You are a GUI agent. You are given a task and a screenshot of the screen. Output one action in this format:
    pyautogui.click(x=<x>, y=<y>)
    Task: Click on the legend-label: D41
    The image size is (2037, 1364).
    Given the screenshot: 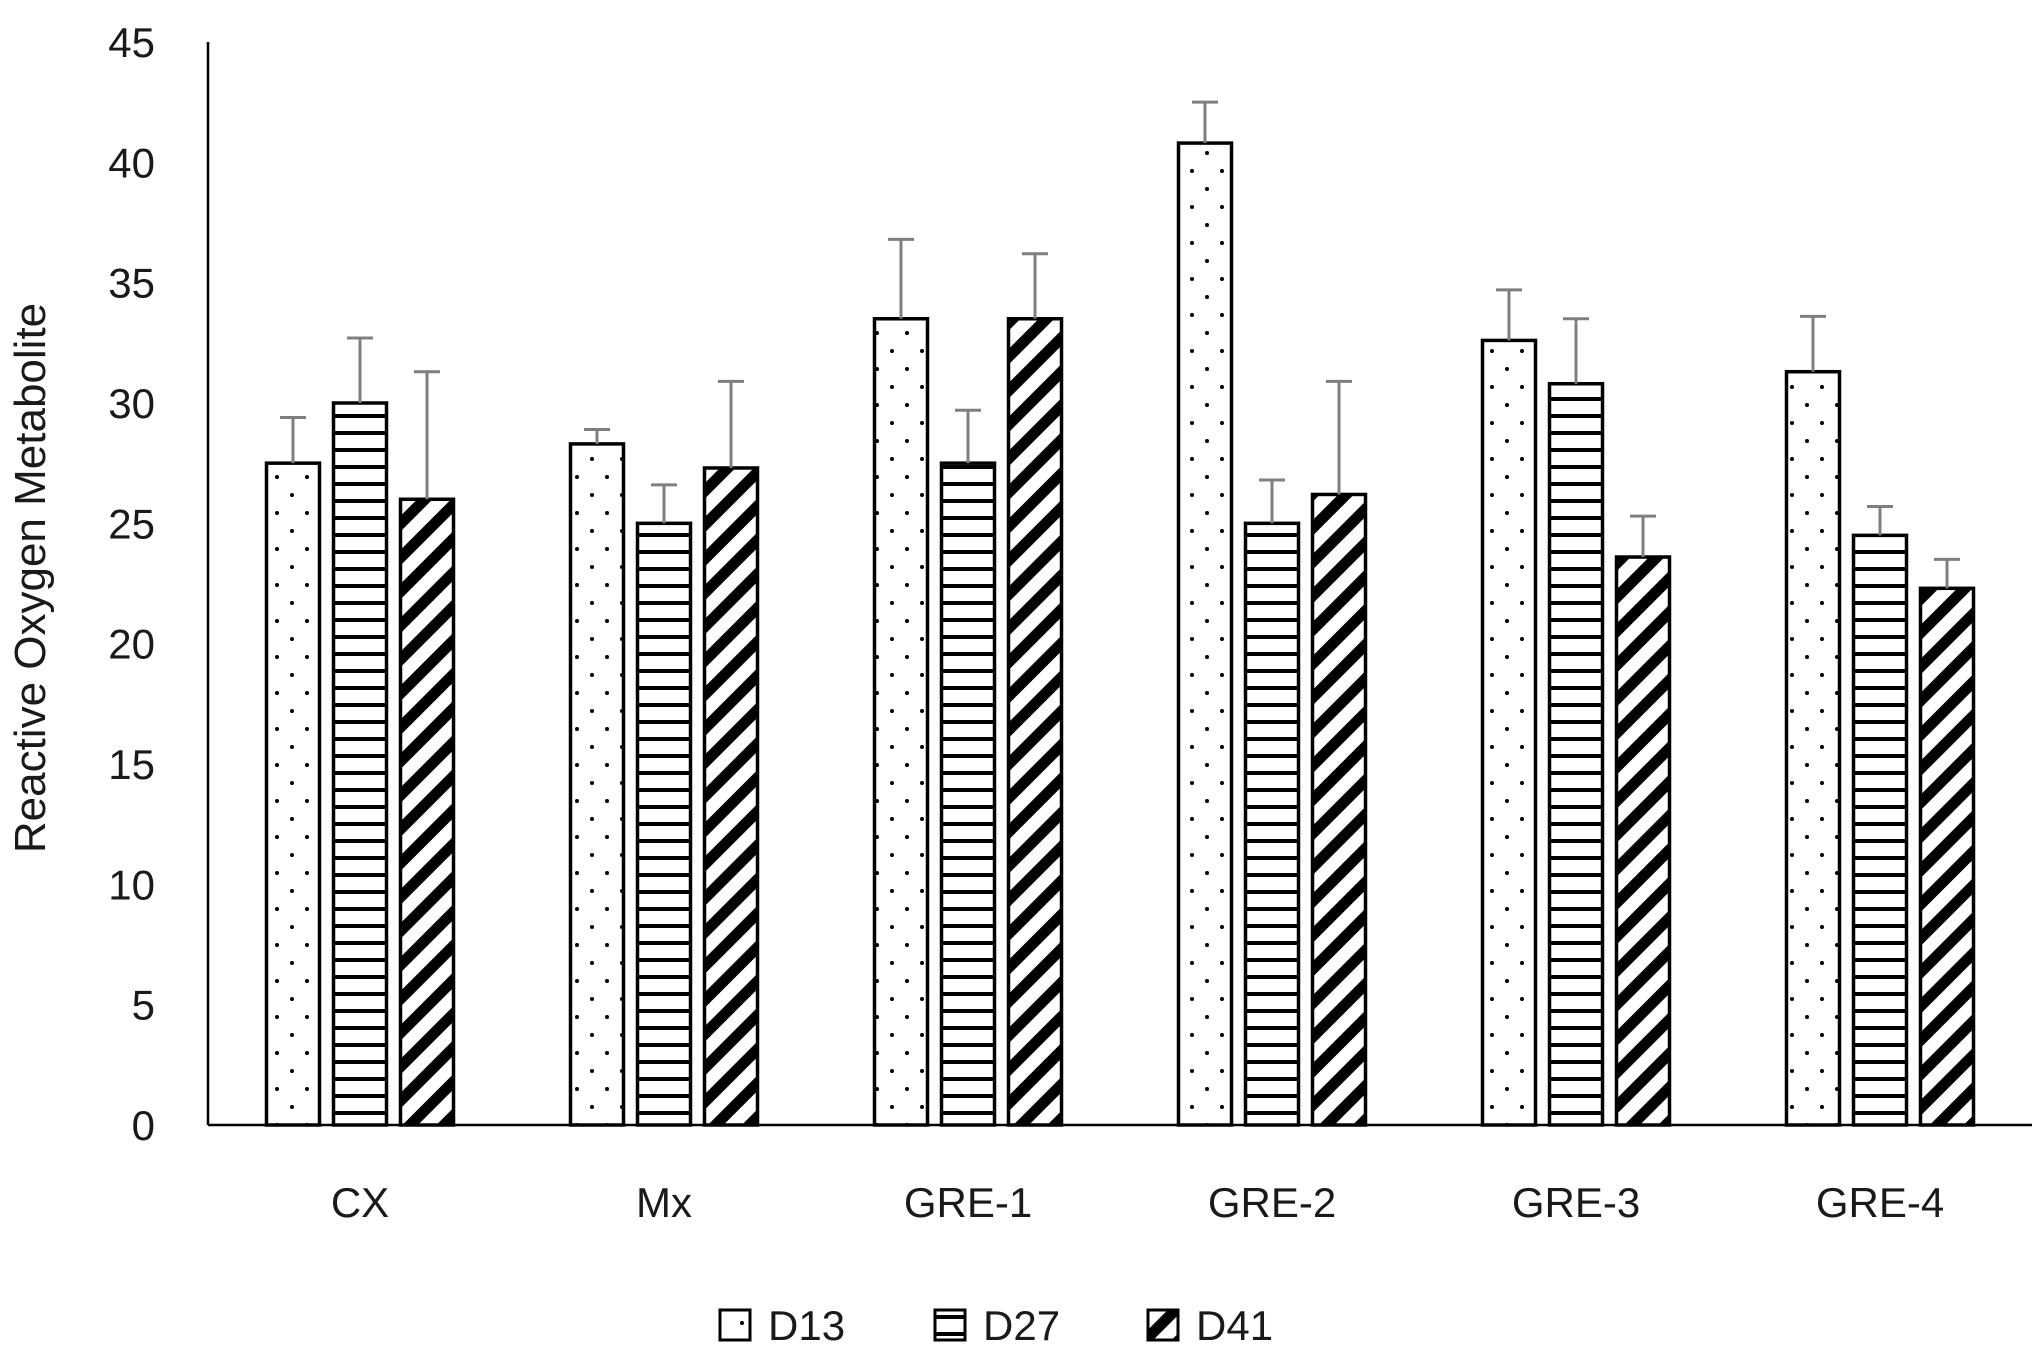 What is the action you would take?
    pyautogui.click(x=1234, y=1325)
    